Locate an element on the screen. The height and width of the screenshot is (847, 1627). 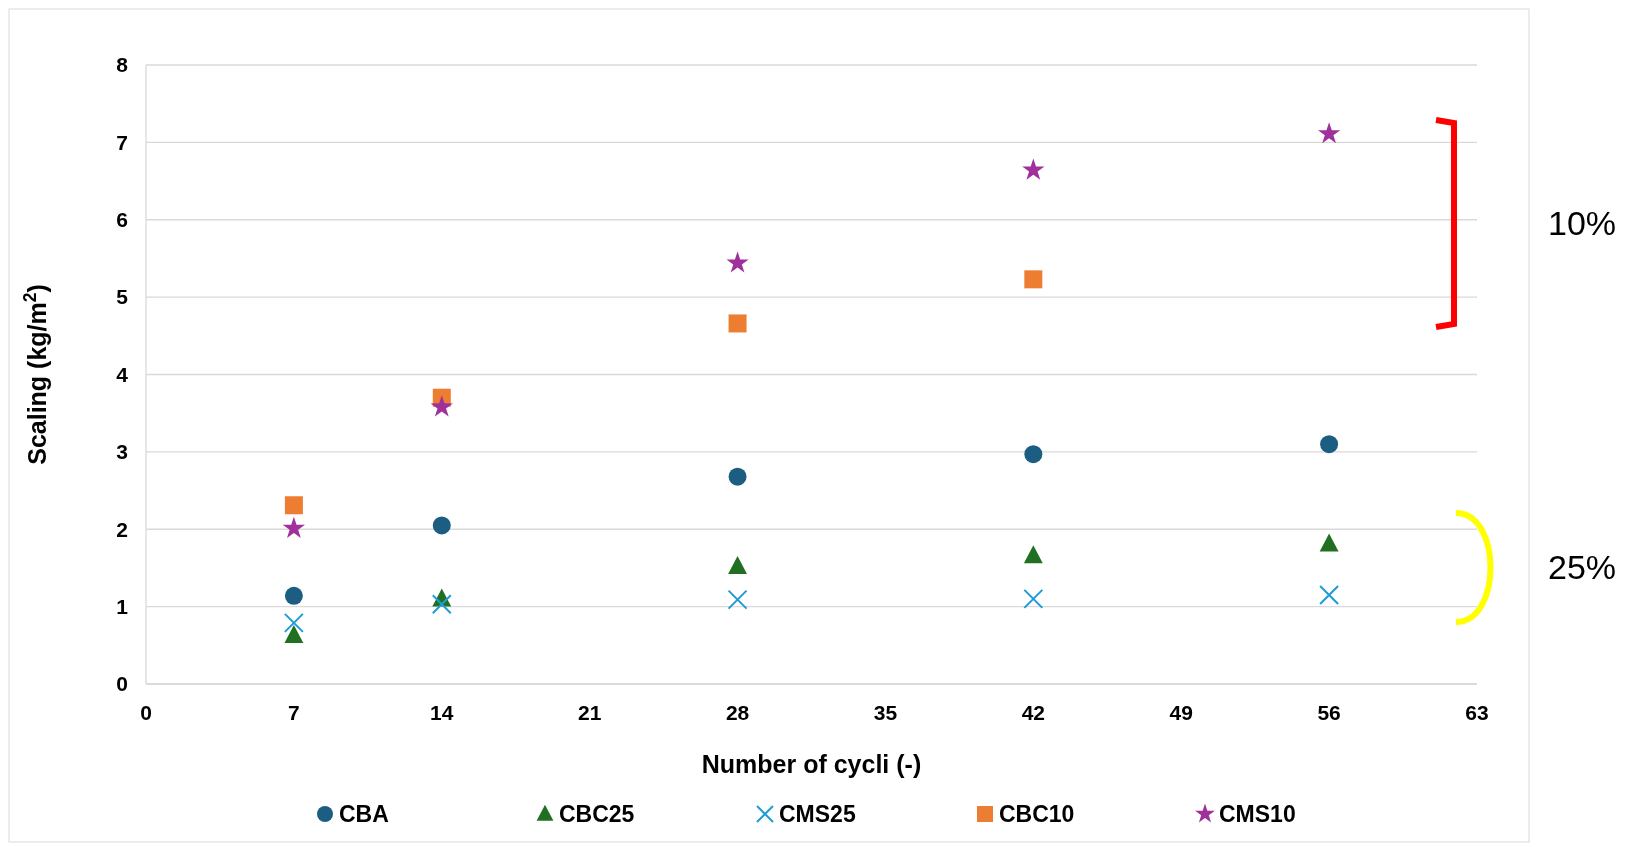
y-tick-label: 2 is located at coordinates (122, 529).